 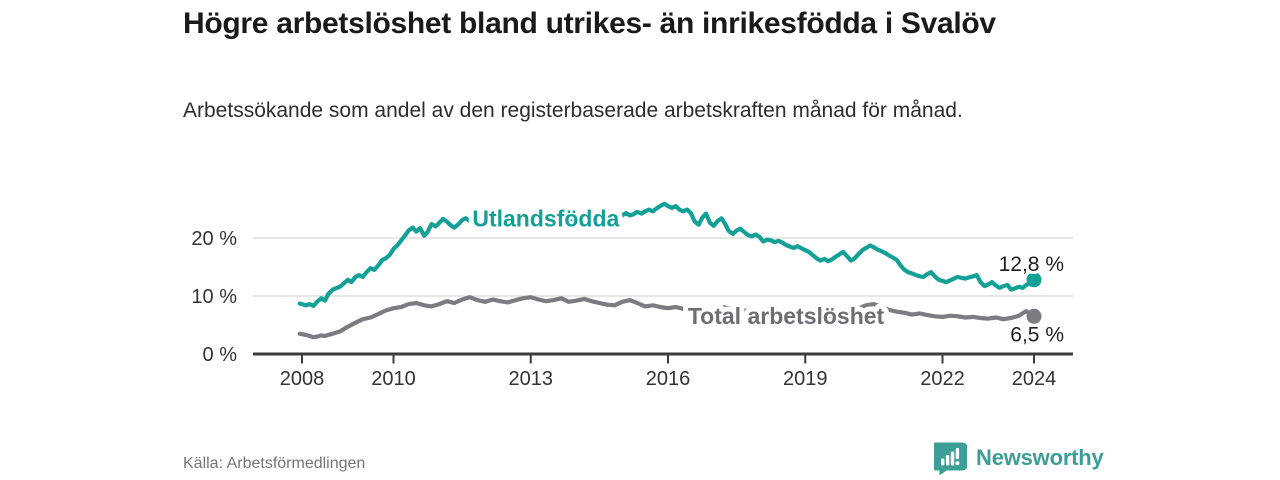 I want to click on x-axis-label: 2010, so click(x=393, y=379).